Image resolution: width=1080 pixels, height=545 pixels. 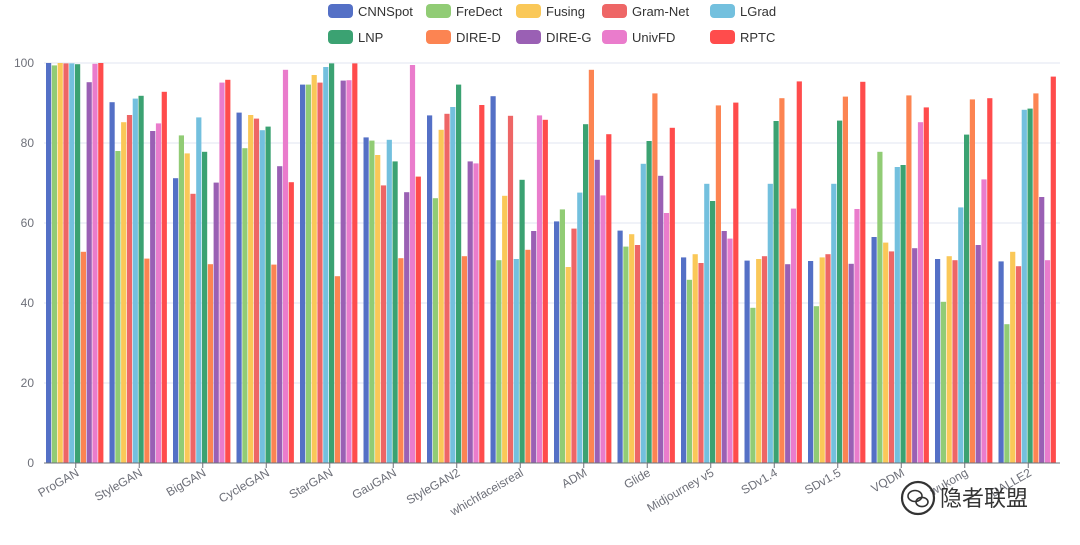 I want to click on legend-item: LNP, so click(x=355, y=37).